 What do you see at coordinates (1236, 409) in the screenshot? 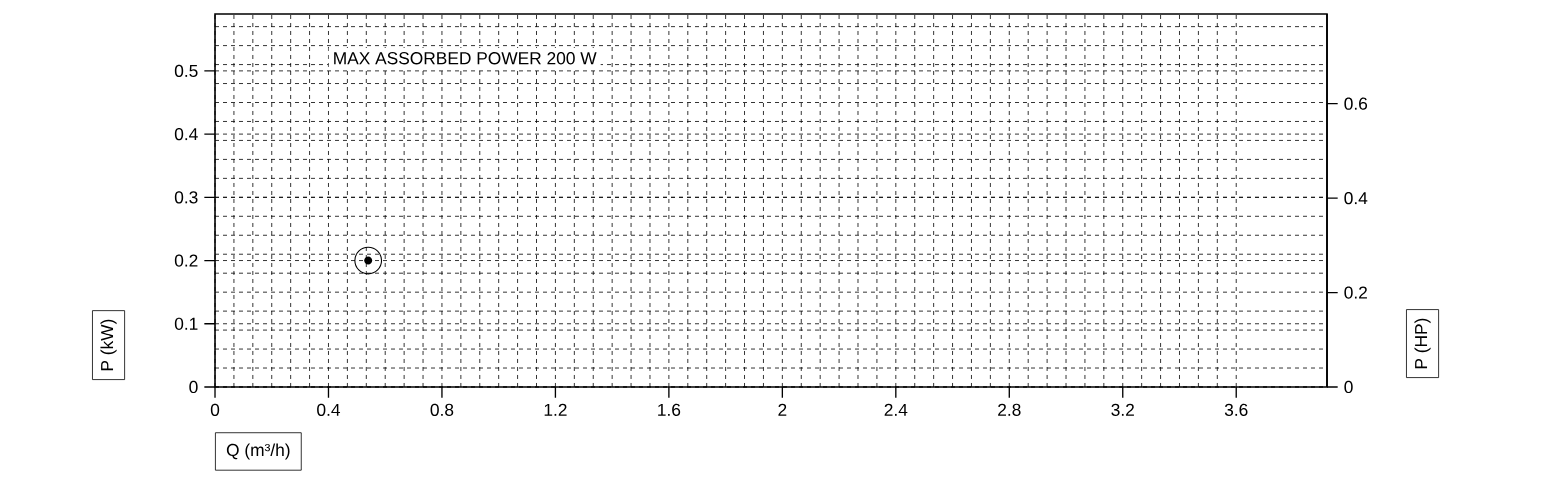
I see `x-tick-label: 3.6` at bounding box center [1236, 409].